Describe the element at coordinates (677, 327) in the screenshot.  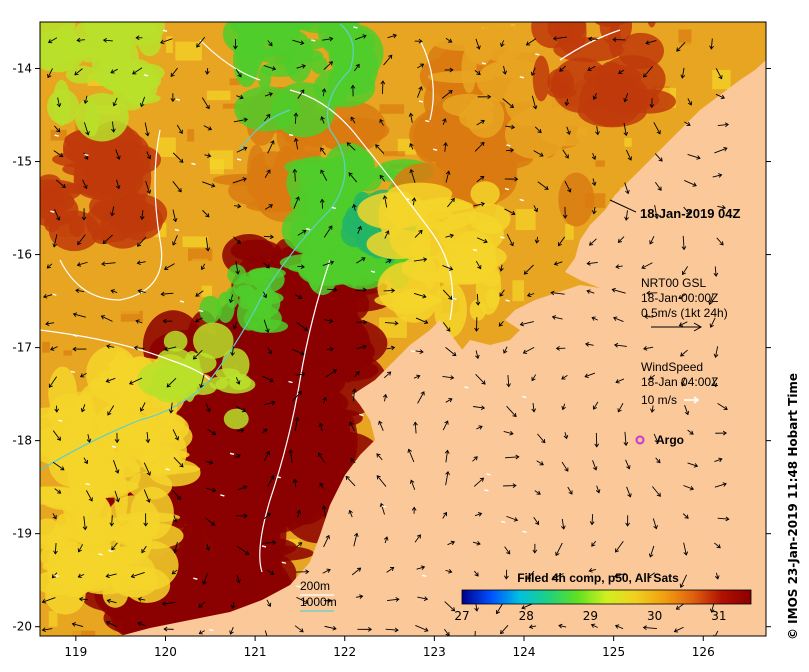
I see `currents-scale-arrow` at that location.